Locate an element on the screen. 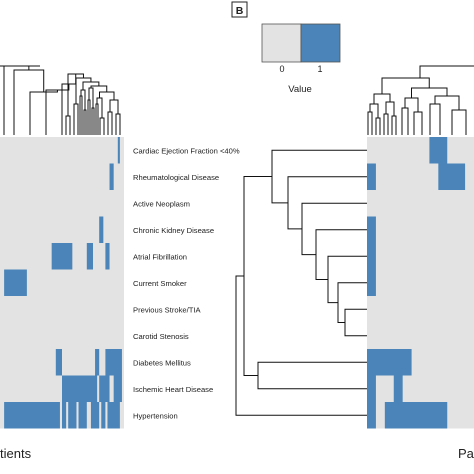  legend-label-1: 1 is located at coordinates (319, 69).